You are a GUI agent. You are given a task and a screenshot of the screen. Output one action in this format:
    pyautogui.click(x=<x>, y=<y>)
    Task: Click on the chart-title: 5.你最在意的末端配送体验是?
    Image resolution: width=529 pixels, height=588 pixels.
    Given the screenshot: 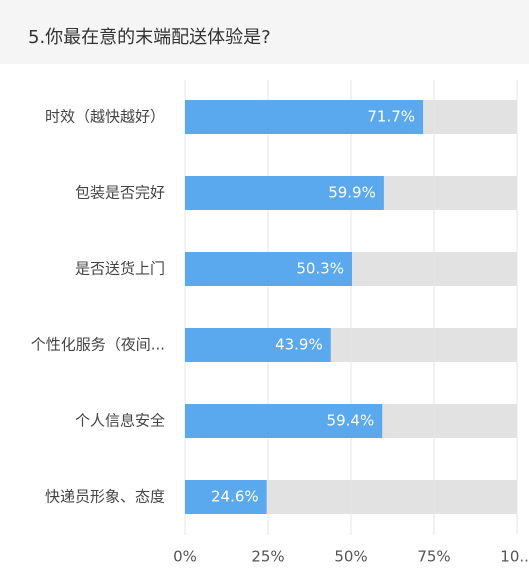 What is the action you would take?
    pyautogui.click(x=149, y=37)
    